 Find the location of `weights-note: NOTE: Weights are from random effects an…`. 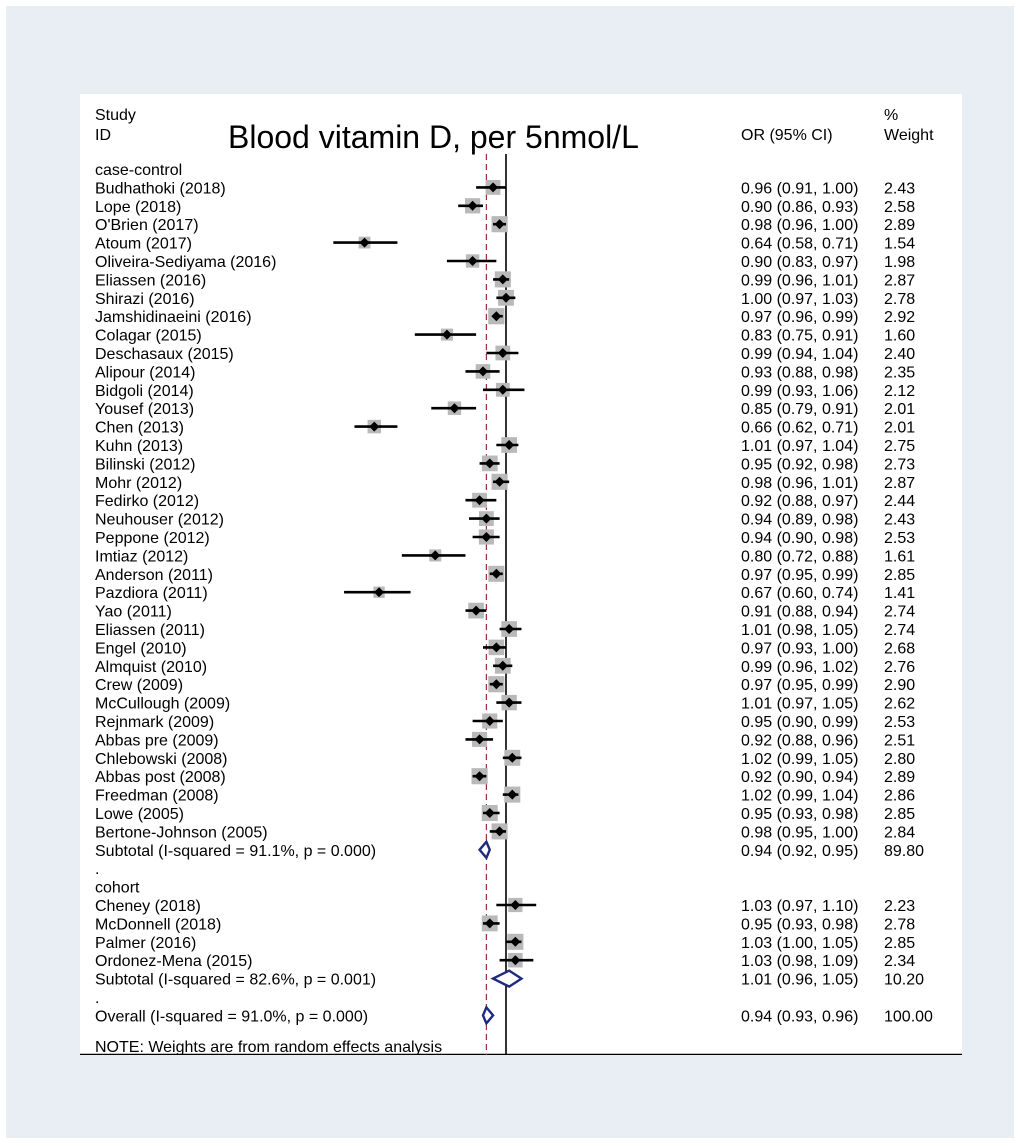

weights-note: NOTE: Weights are from random effects an… is located at coordinates (268, 1047).